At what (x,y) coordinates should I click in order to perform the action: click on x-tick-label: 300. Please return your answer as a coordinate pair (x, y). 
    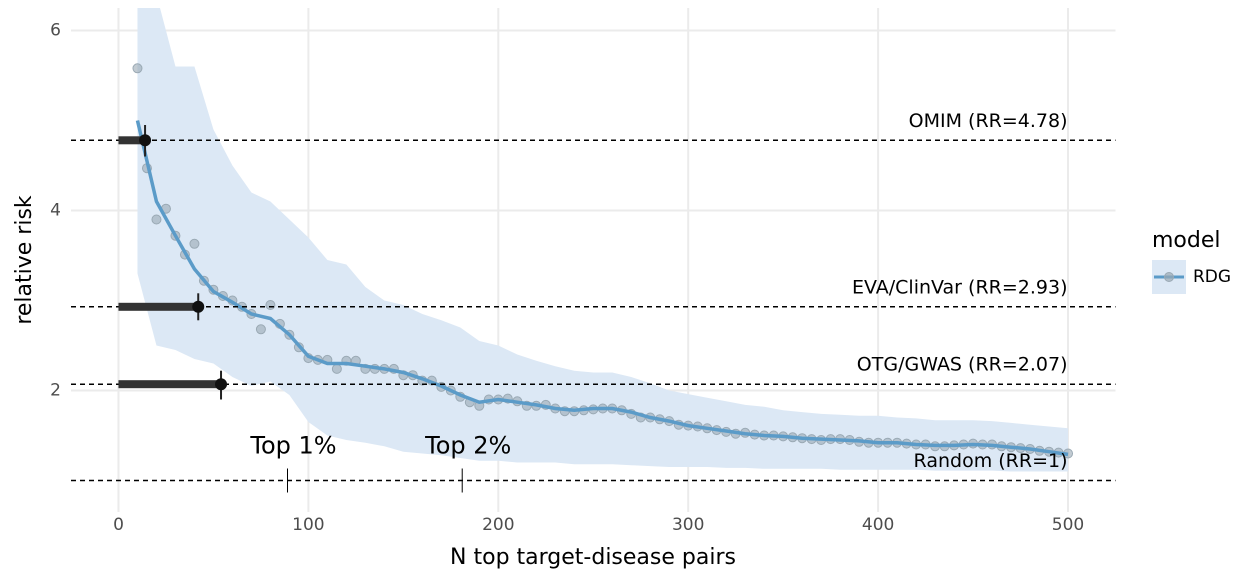
    Looking at the image, I should click on (688, 525).